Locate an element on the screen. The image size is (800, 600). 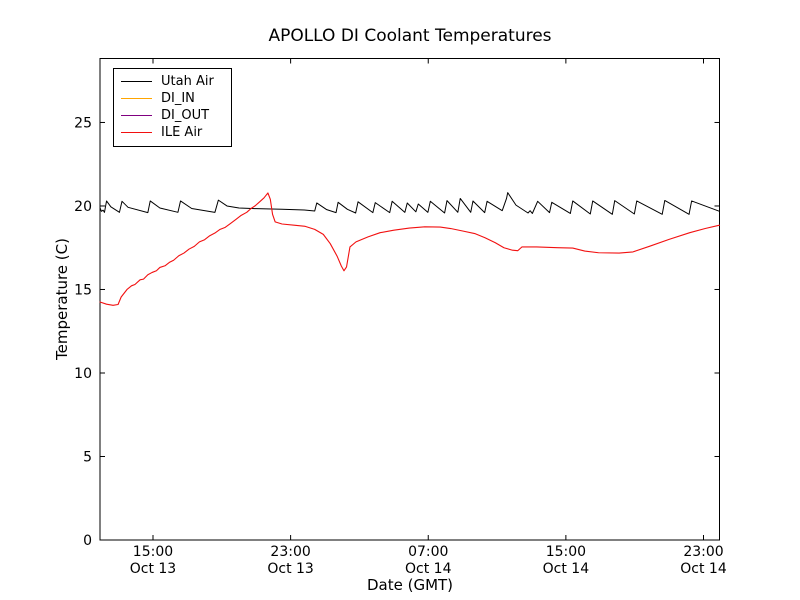
y-tick-label: 10 is located at coordinates (83, 374).